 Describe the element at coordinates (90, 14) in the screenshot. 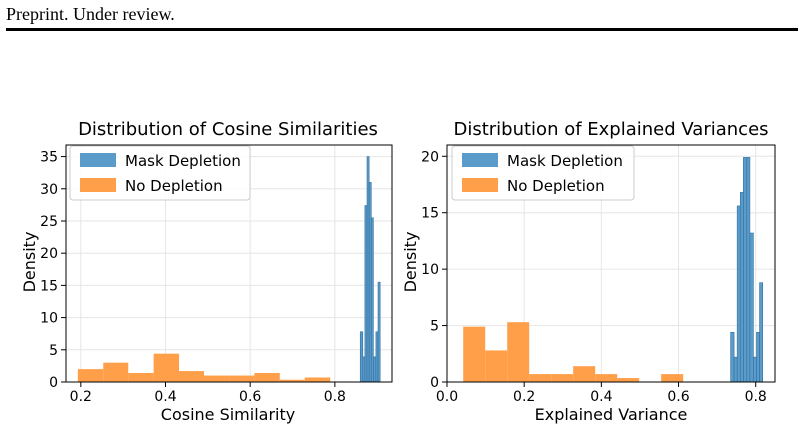

I see `page-header: Preprint. Under review.` at that location.